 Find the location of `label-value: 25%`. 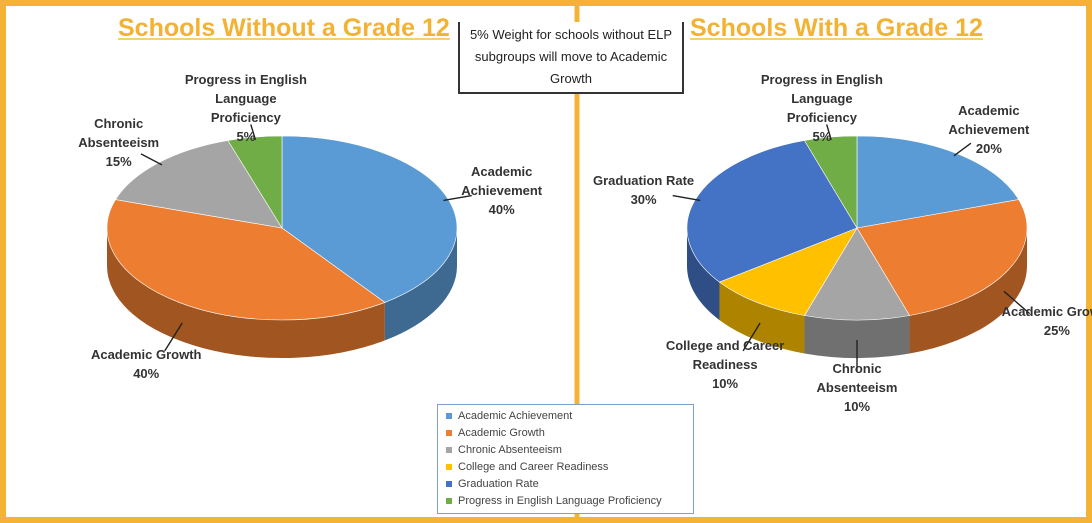

label-value: 25% is located at coordinates (1056, 331).